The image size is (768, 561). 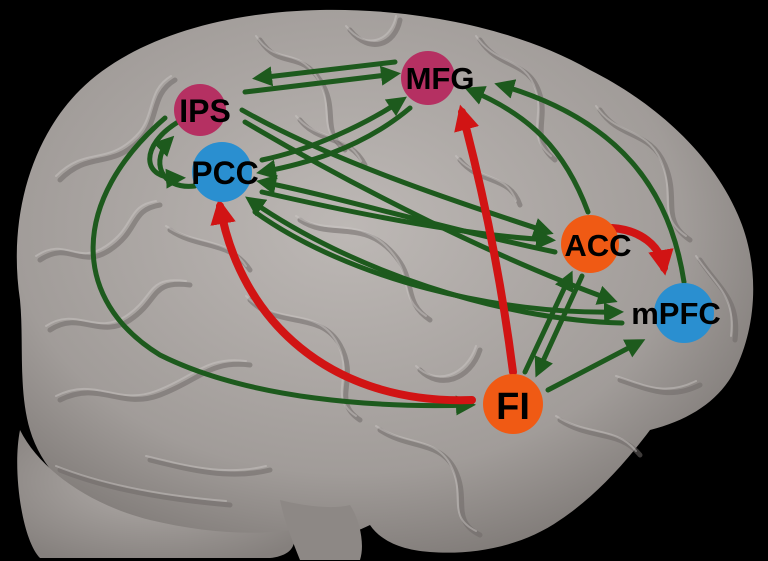 What do you see at coordinates (595, 366) in the screenshot?
I see `edge-fi-to-mpfc` at bounding box center [595, 366].